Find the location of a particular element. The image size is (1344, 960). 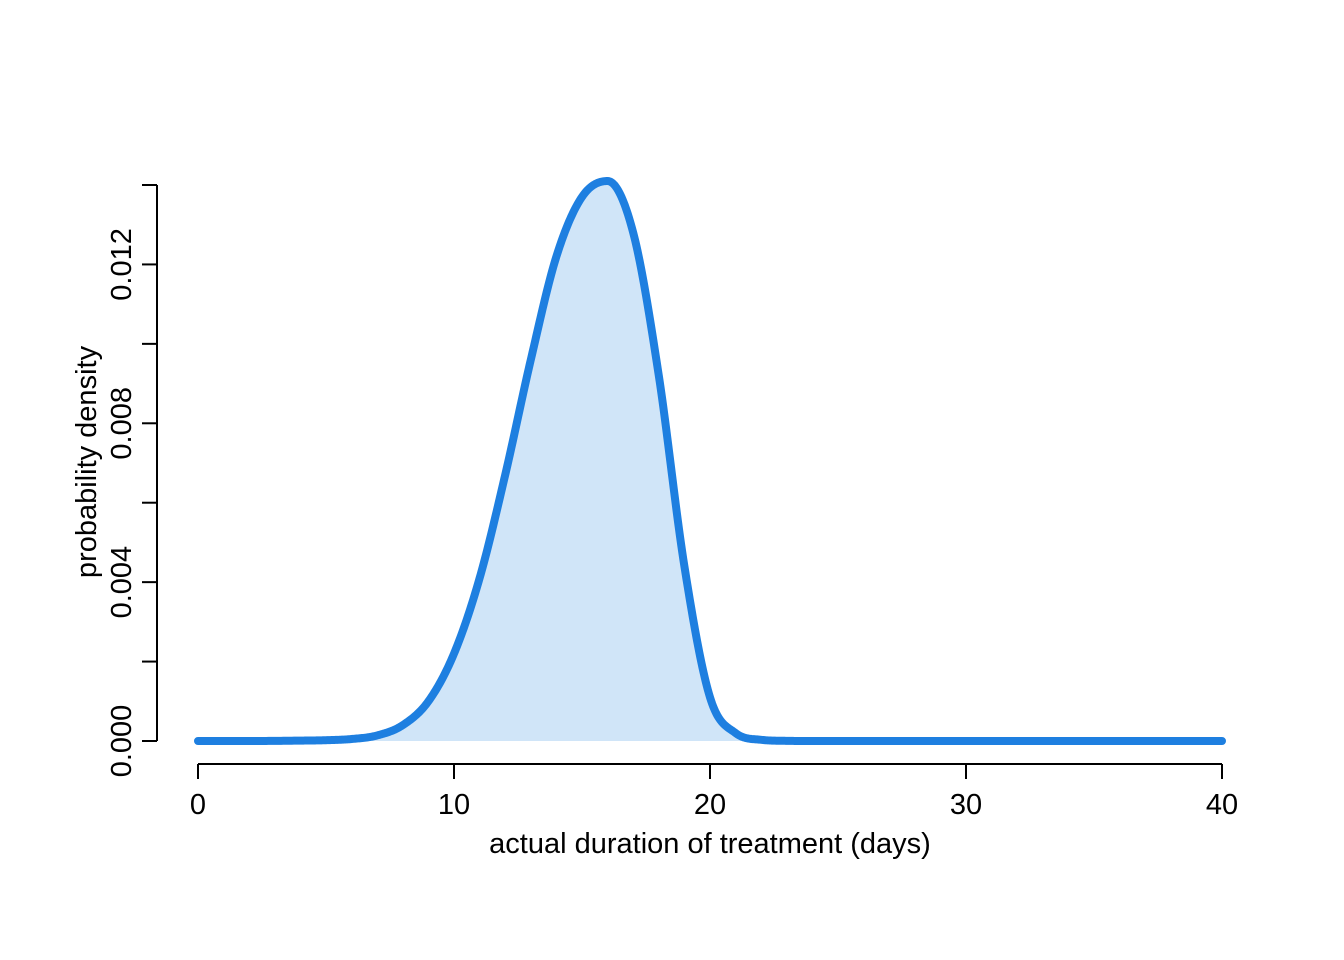

y-tick-label: 0.004 is located at coordinates (122, 582).